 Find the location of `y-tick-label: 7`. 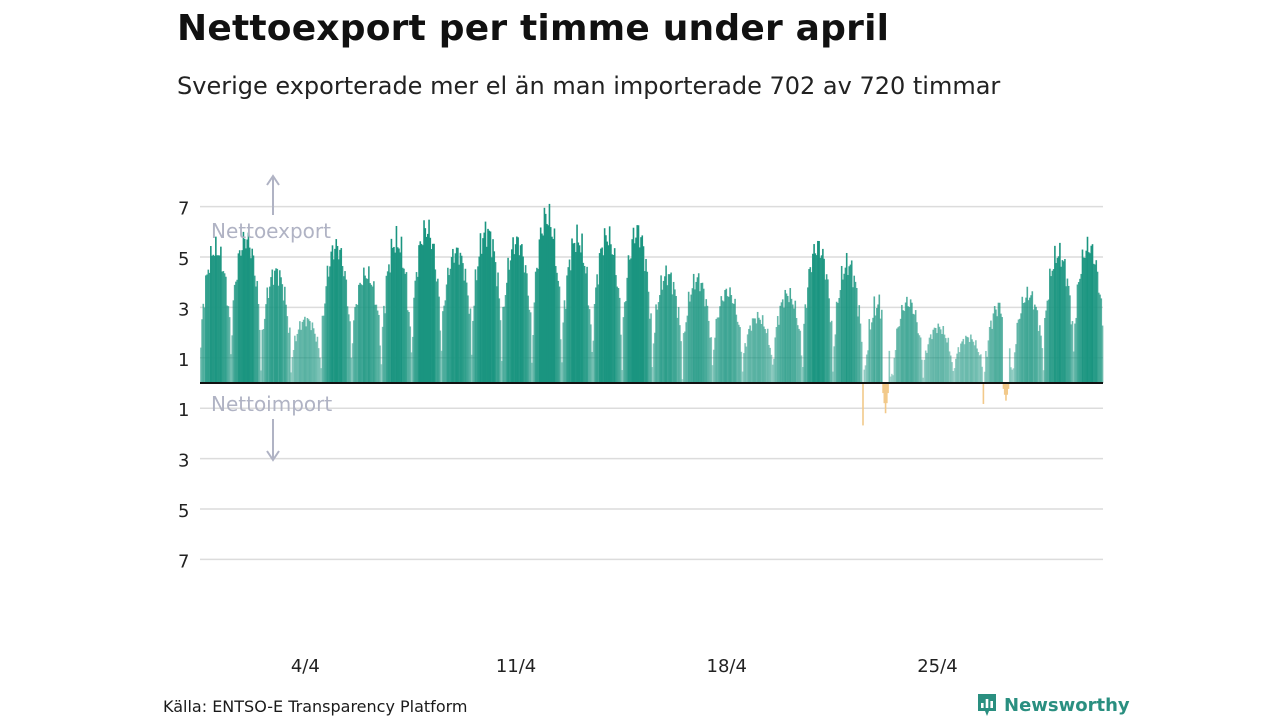

y-tick-label: 7 is located at coordinates (183, 209).